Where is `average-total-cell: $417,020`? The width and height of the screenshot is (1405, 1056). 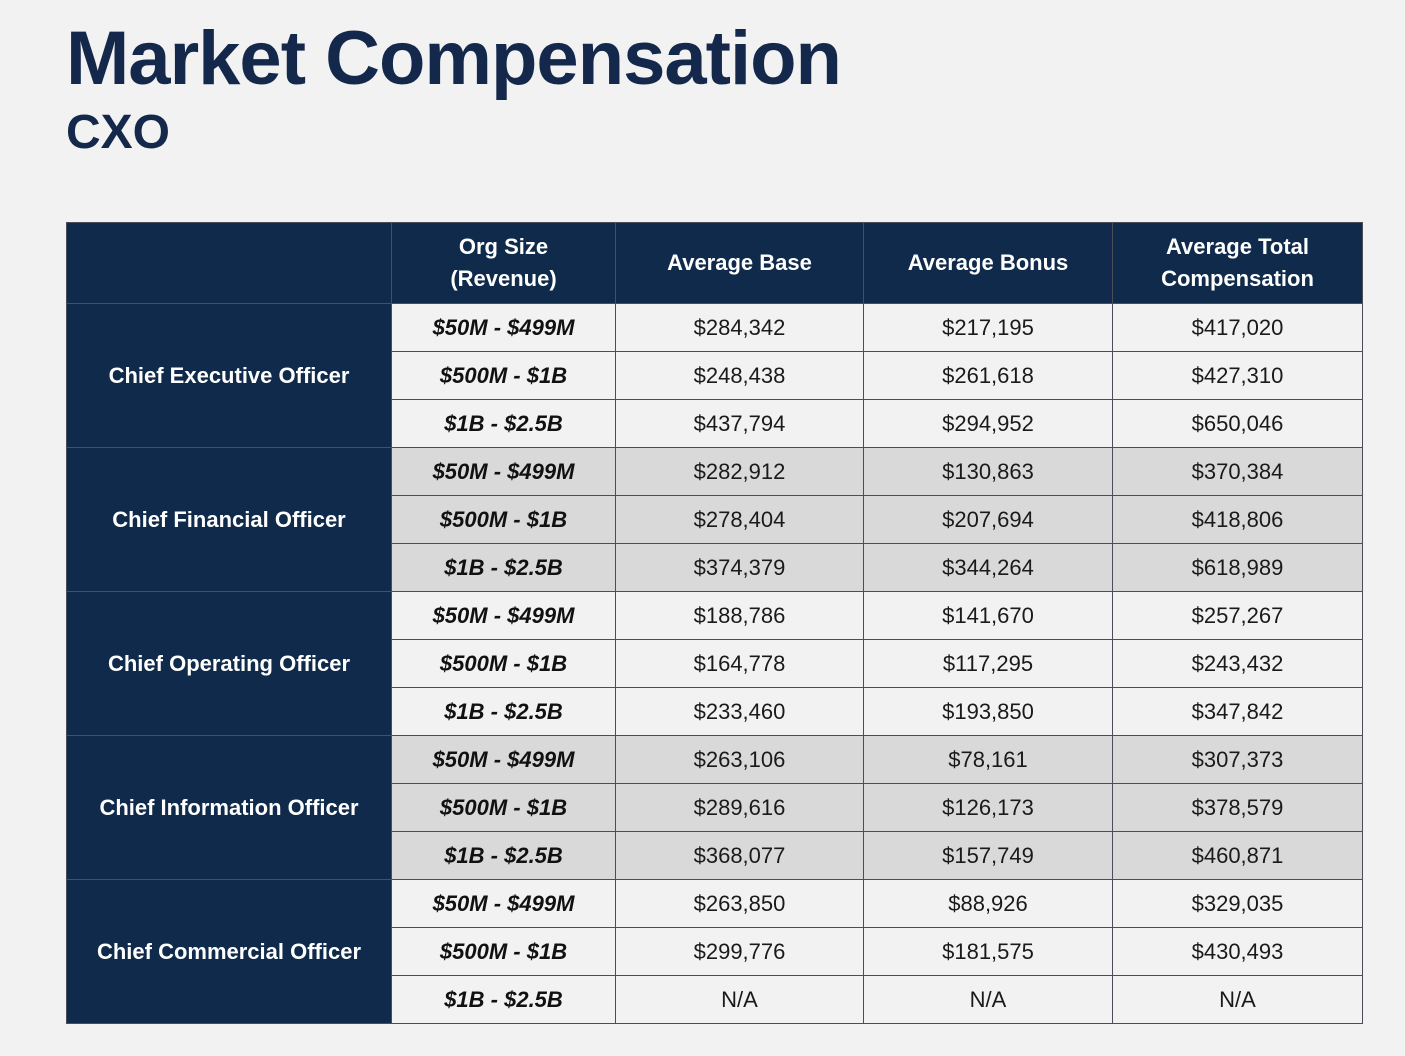 average-total-cell: $417,020 is located at coordinates (1237, 327).